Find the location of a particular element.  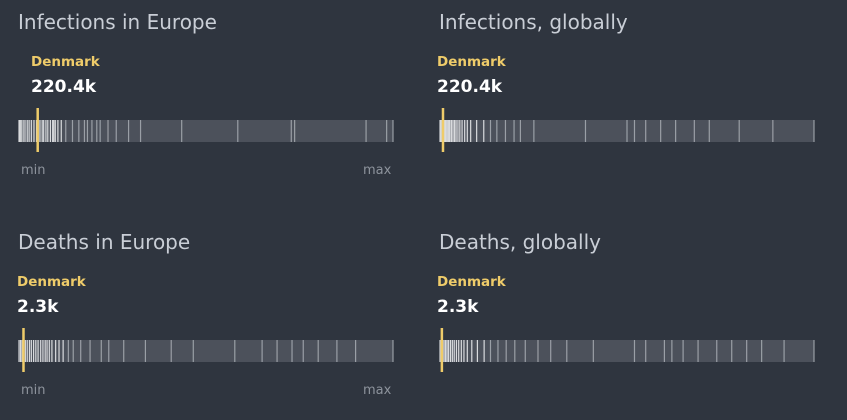

panel-title: Infections, globally is located at coordinates (533, 22).